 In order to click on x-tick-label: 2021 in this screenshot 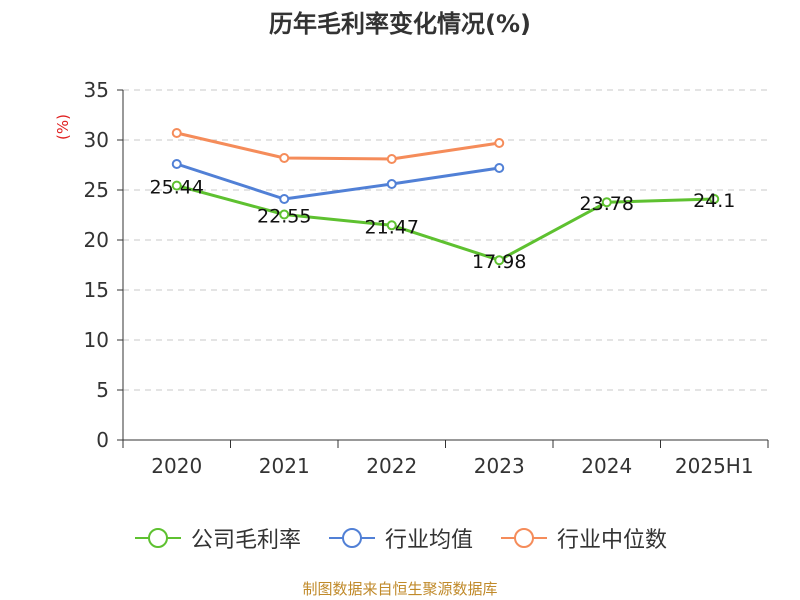, I will do `click(284, 466)`.